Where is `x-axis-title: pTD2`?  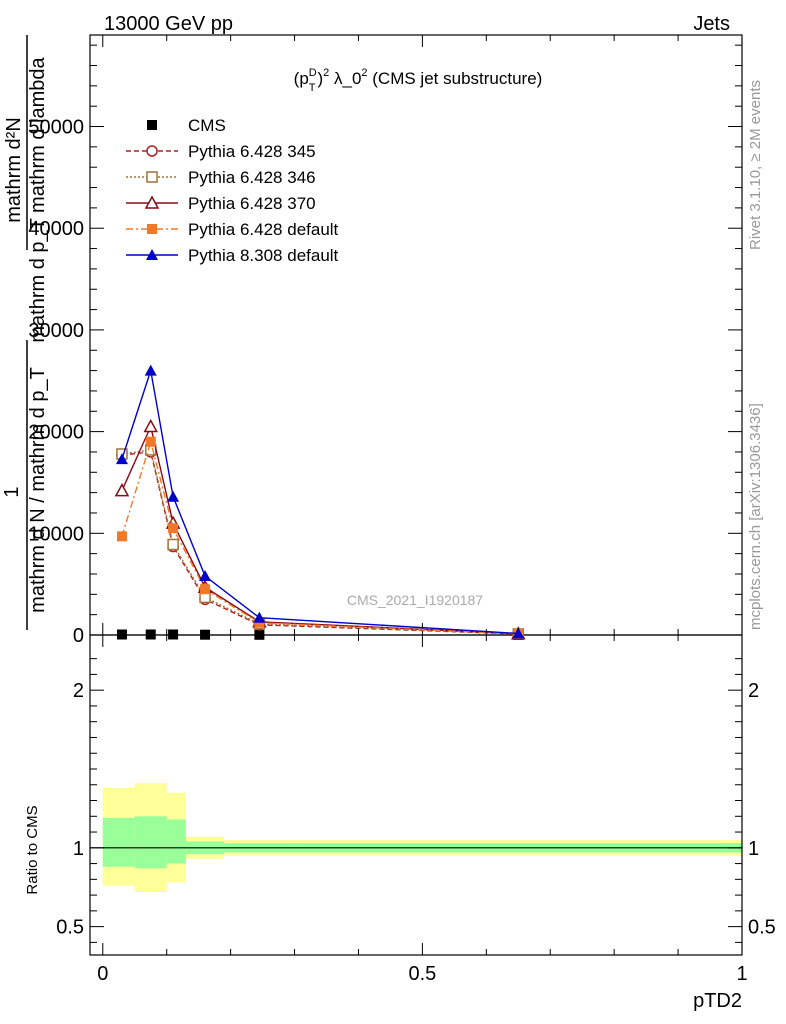 x-axis-title: pTD2 is located at coordinates (717, 1001).